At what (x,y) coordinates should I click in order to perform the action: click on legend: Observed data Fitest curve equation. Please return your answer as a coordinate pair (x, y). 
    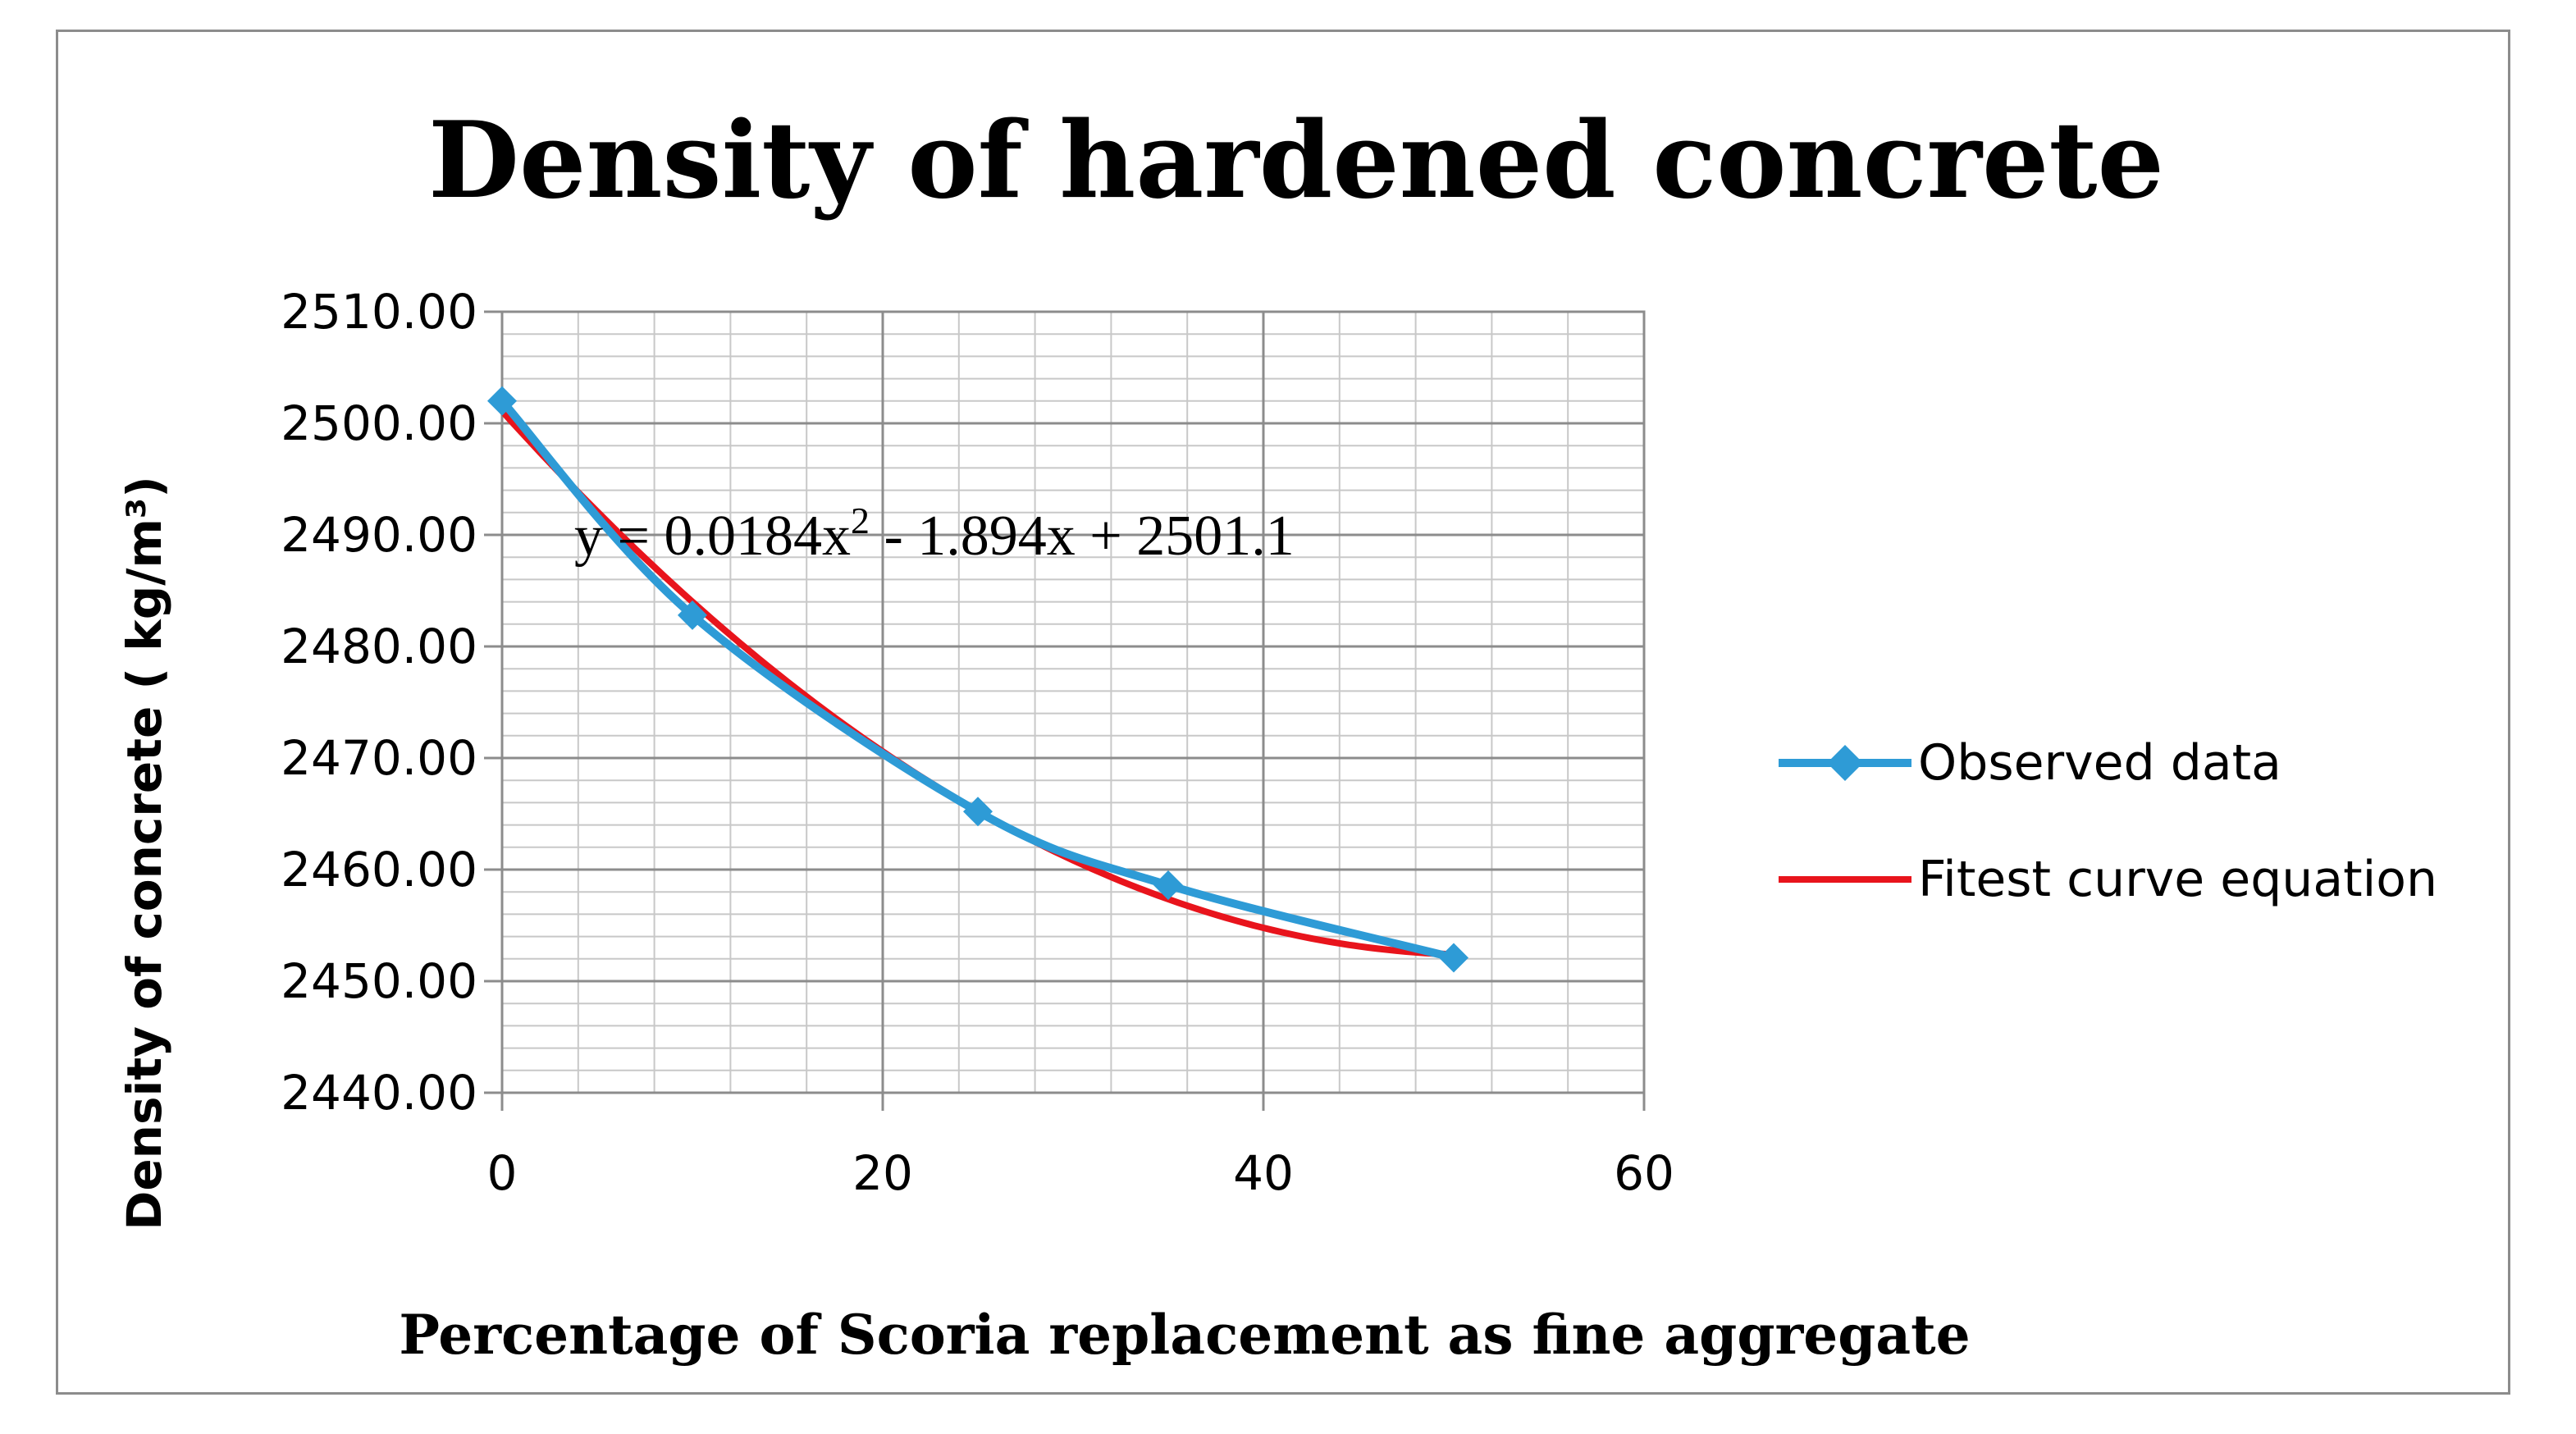
    Looking at the image, I should click on (2108, 821).